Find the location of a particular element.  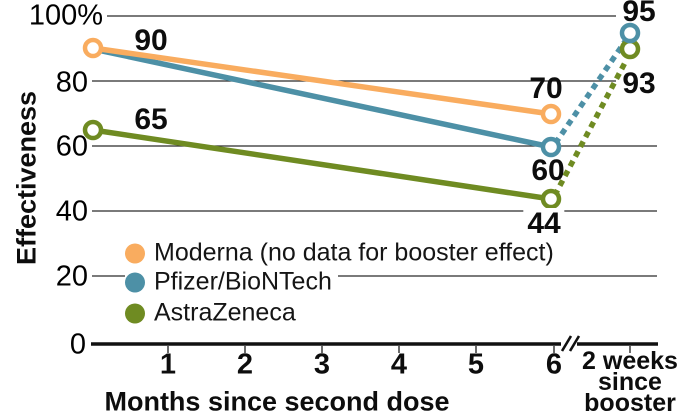

point-moderna-month0 is located at coordinates (93, 48).